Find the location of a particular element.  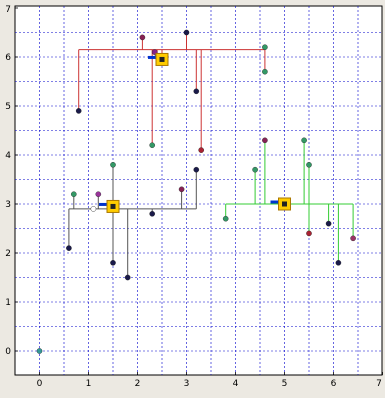

x-tick-label: 5 is located at coordinates (285, 384).